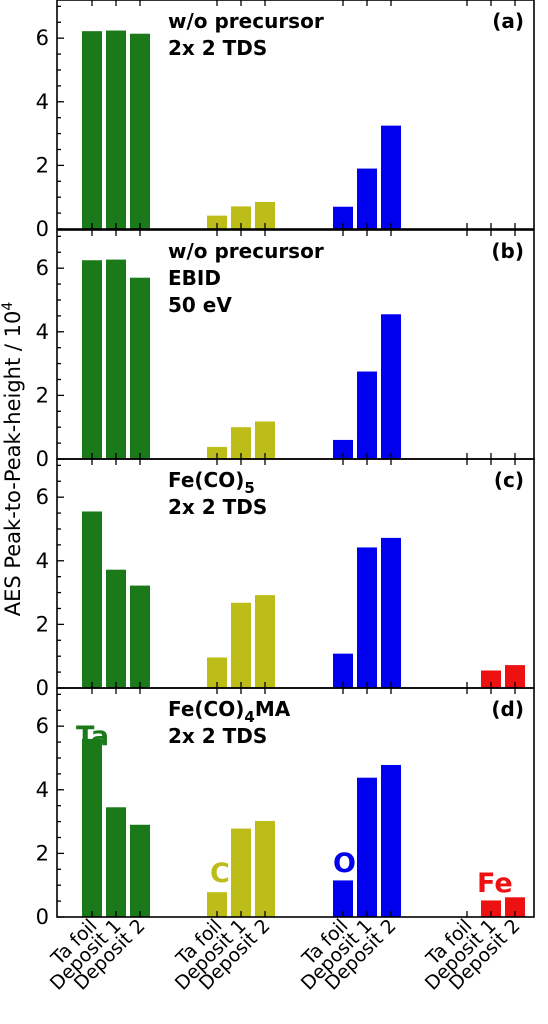  What do you see at coordinates (344, 863) in the screenshot?
I see `element-label-o: O` at bounding box center [344, 863].